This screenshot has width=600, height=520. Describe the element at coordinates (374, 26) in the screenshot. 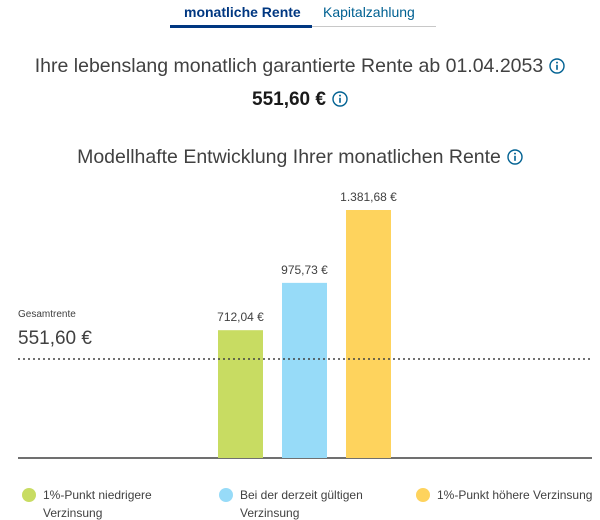

I see `tab-divider` at that location.